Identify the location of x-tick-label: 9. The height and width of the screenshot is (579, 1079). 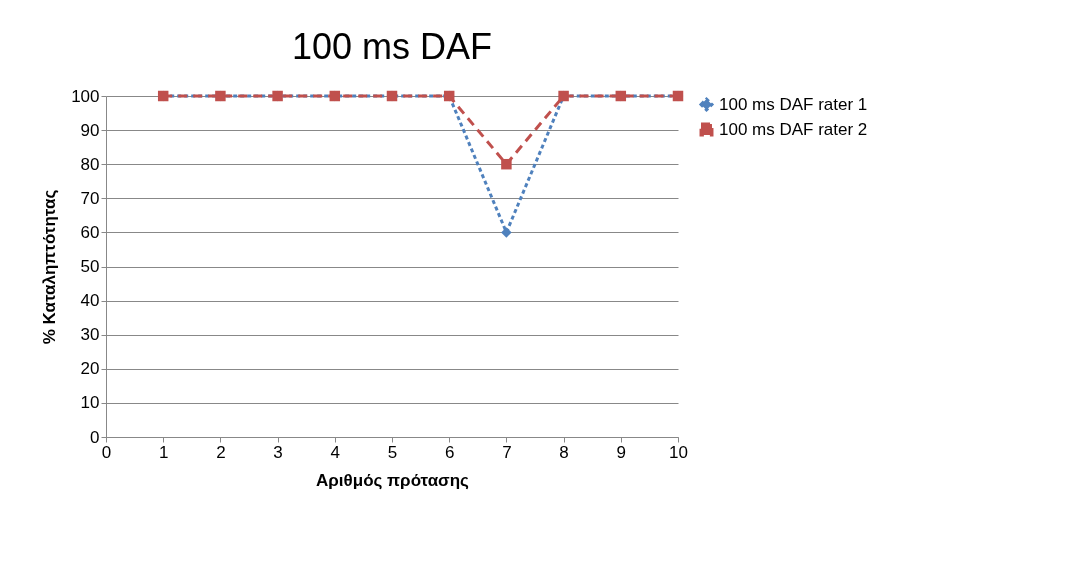
(621, 452).